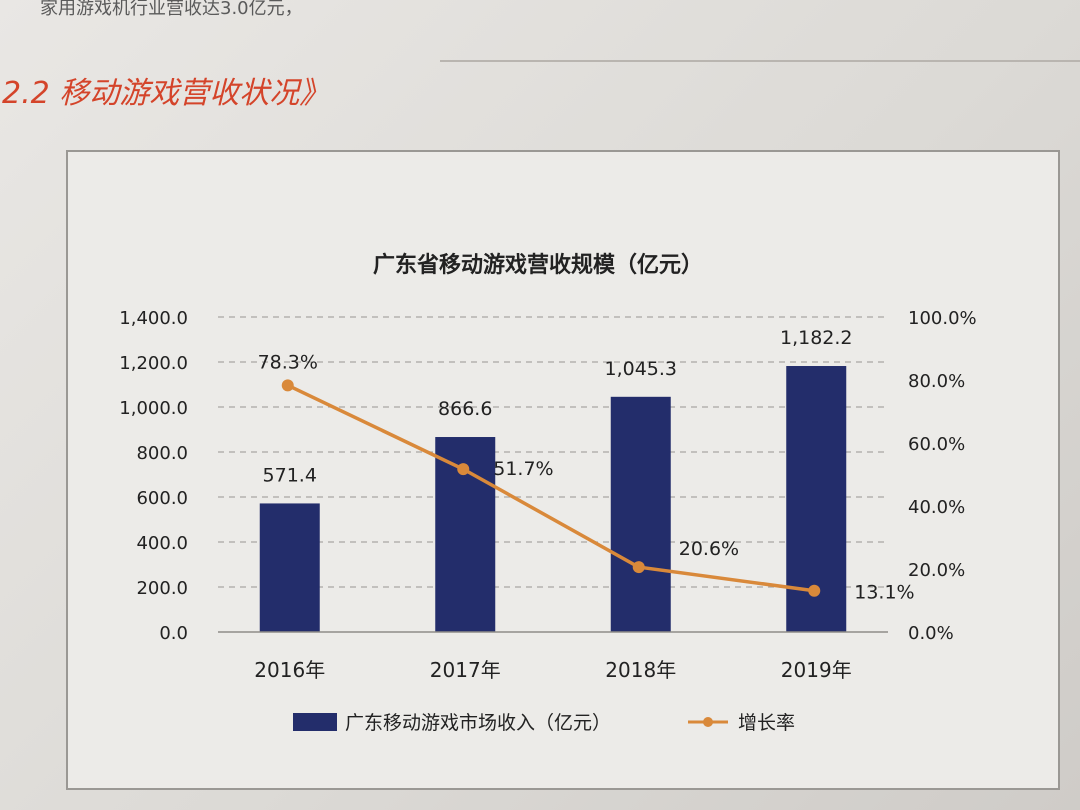 The height and width of the screenshot is (810, 1080). Describe the element at coordinates (936, 444) in the screenshot. I see `y-right-tick-label: 60.0%` at that location.